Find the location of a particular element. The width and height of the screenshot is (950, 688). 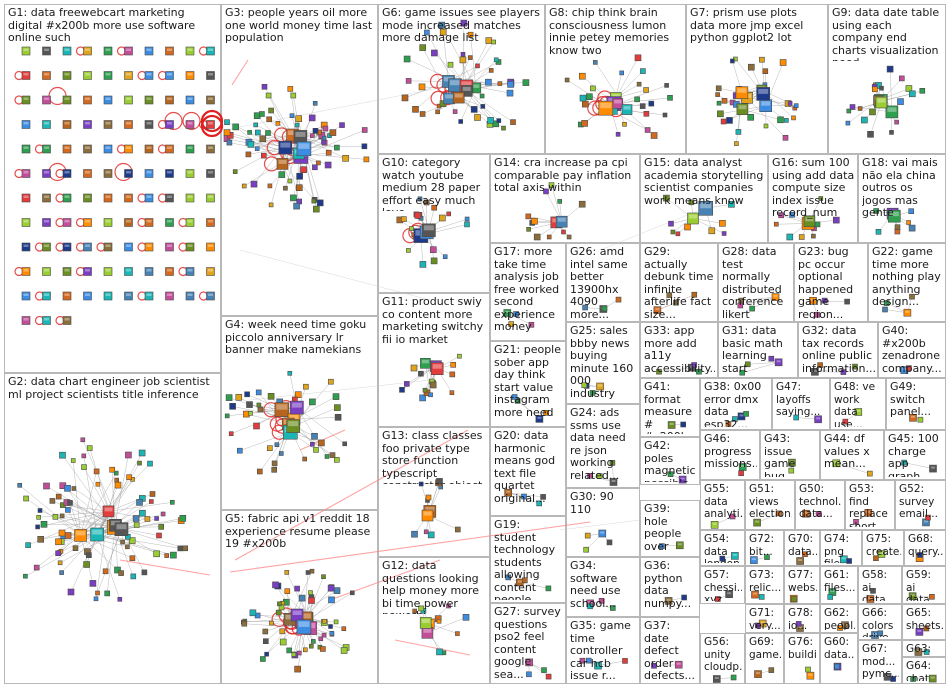

g17-node is located at coordinates (531, 324).